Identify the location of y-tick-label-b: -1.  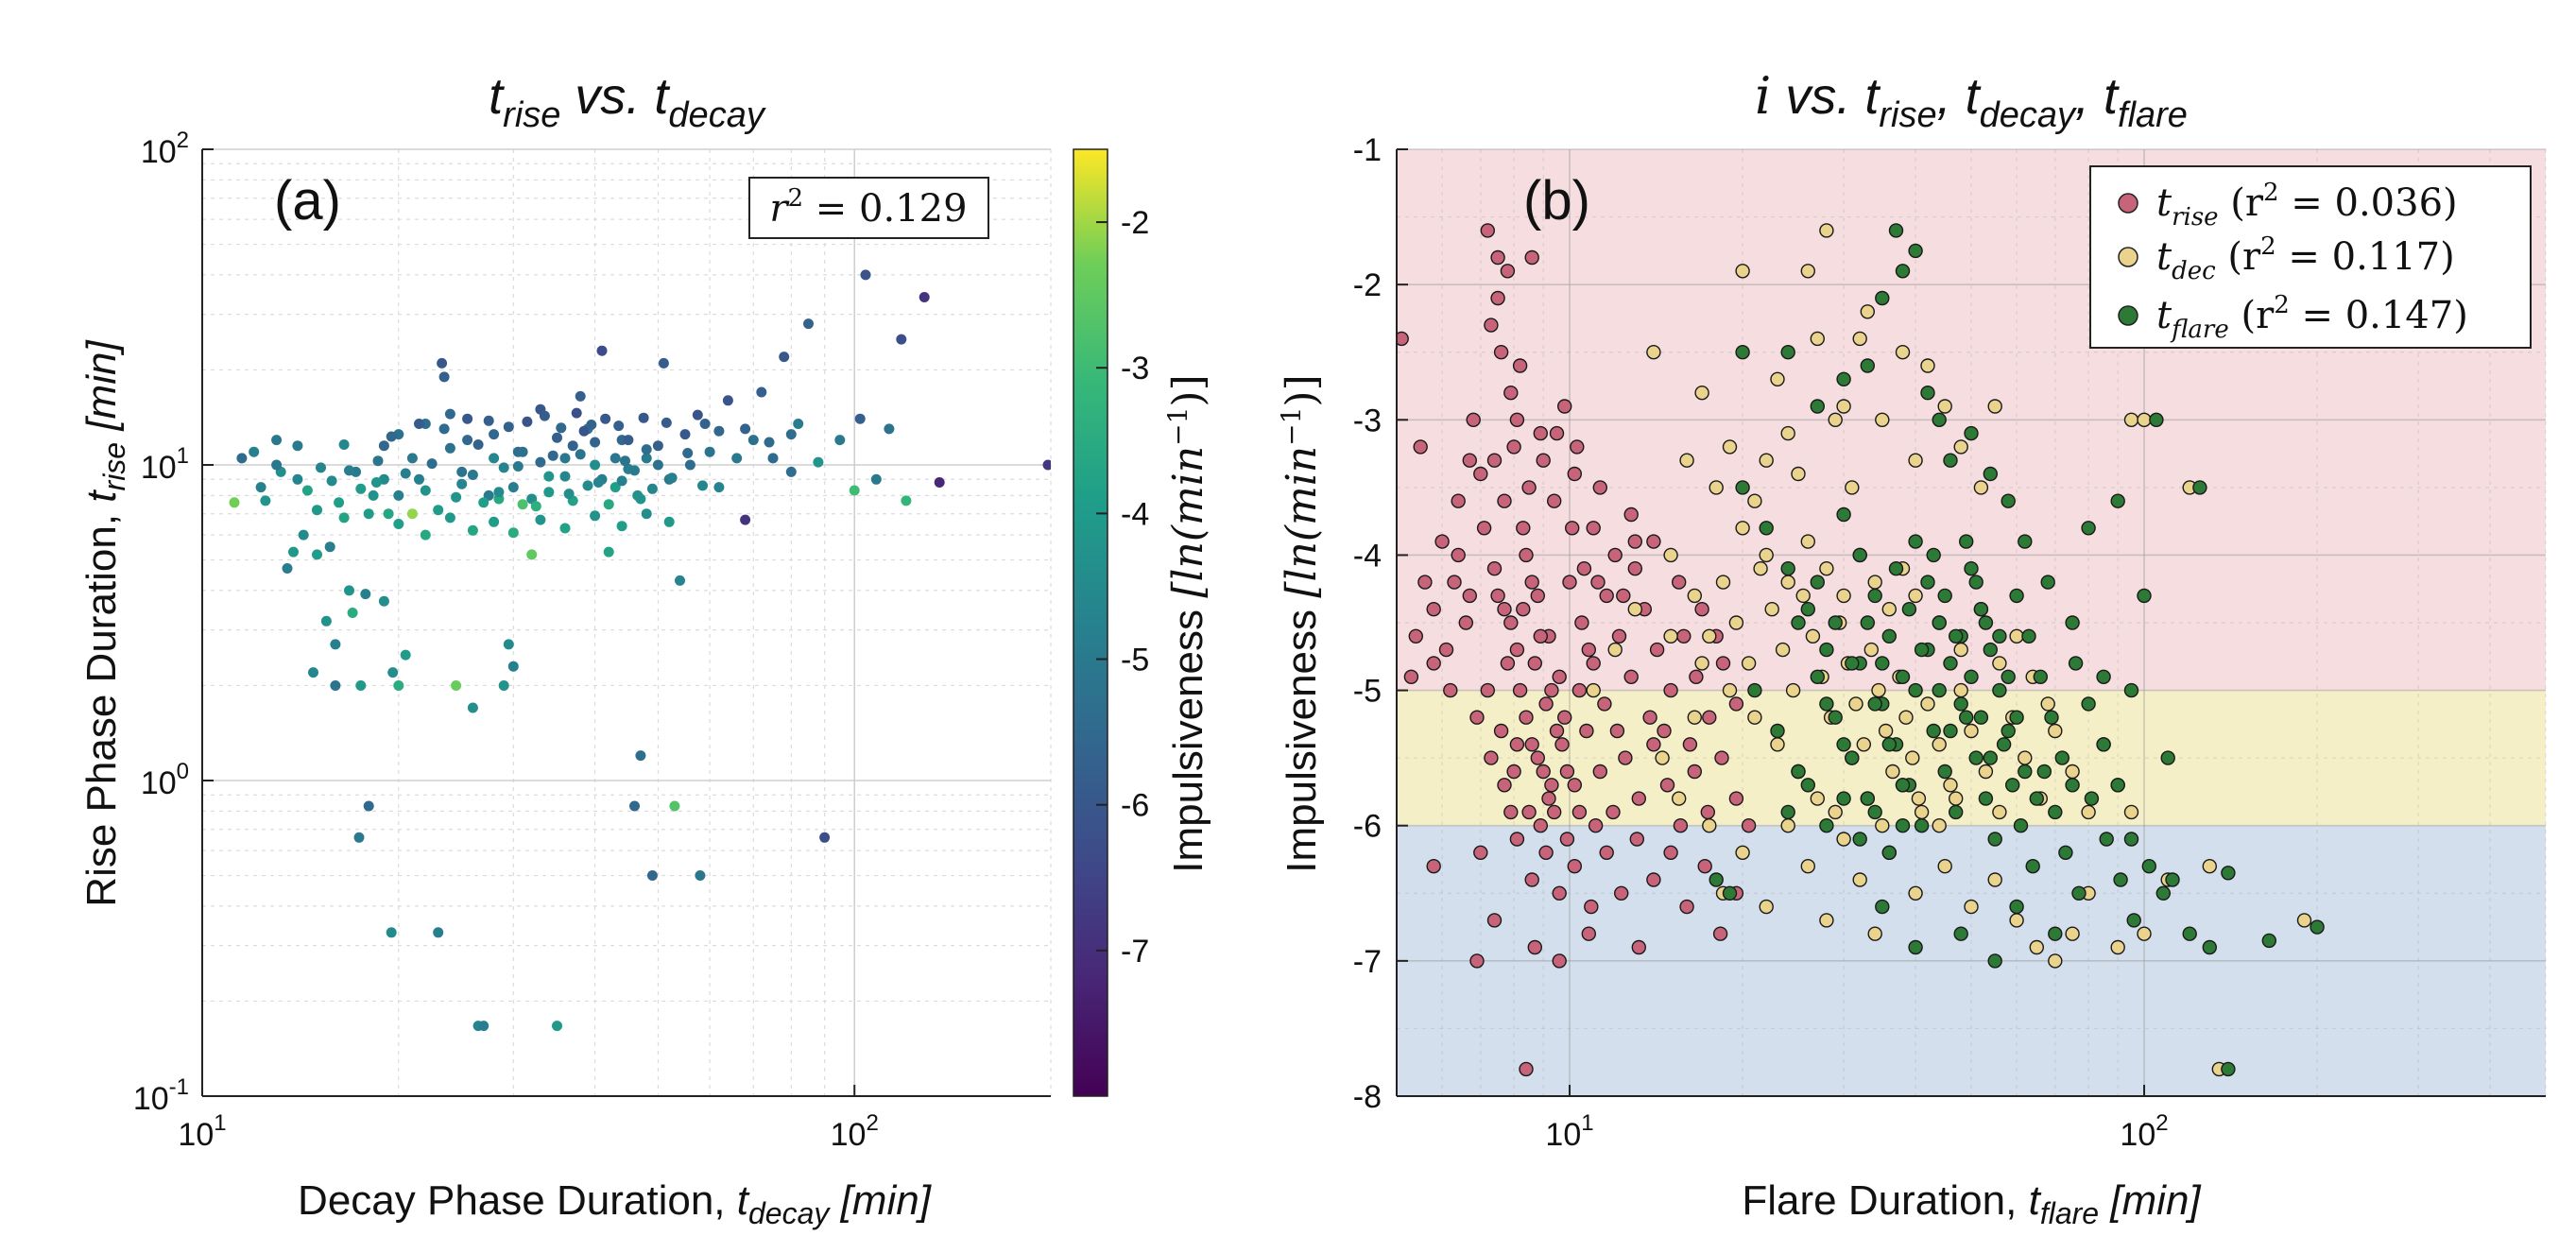
(1367, 150).